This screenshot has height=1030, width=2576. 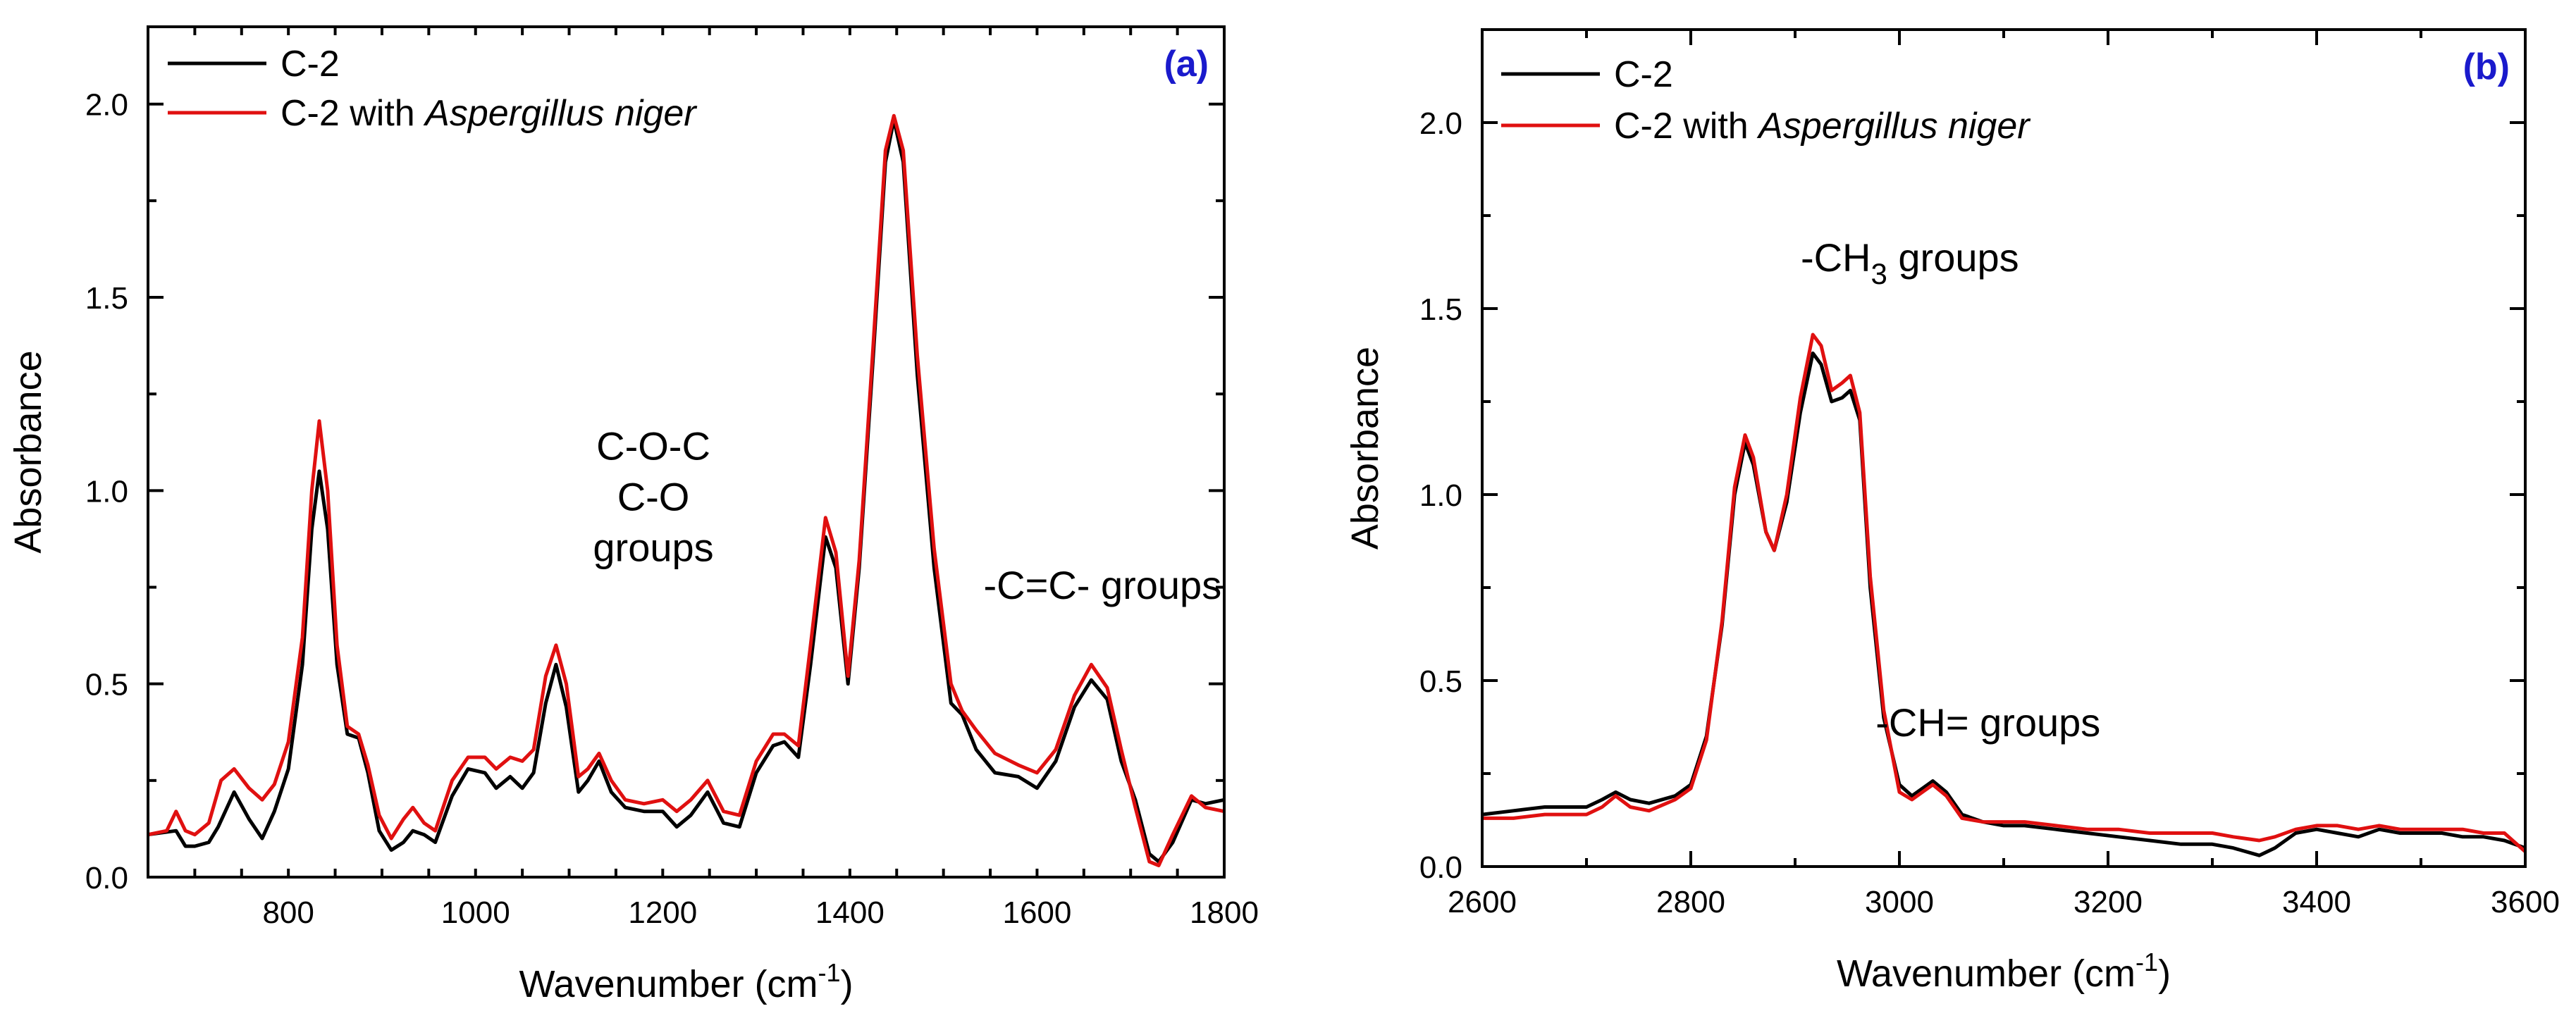 I want to click on x-tick-label: 1200, so click(x=662, y=912).